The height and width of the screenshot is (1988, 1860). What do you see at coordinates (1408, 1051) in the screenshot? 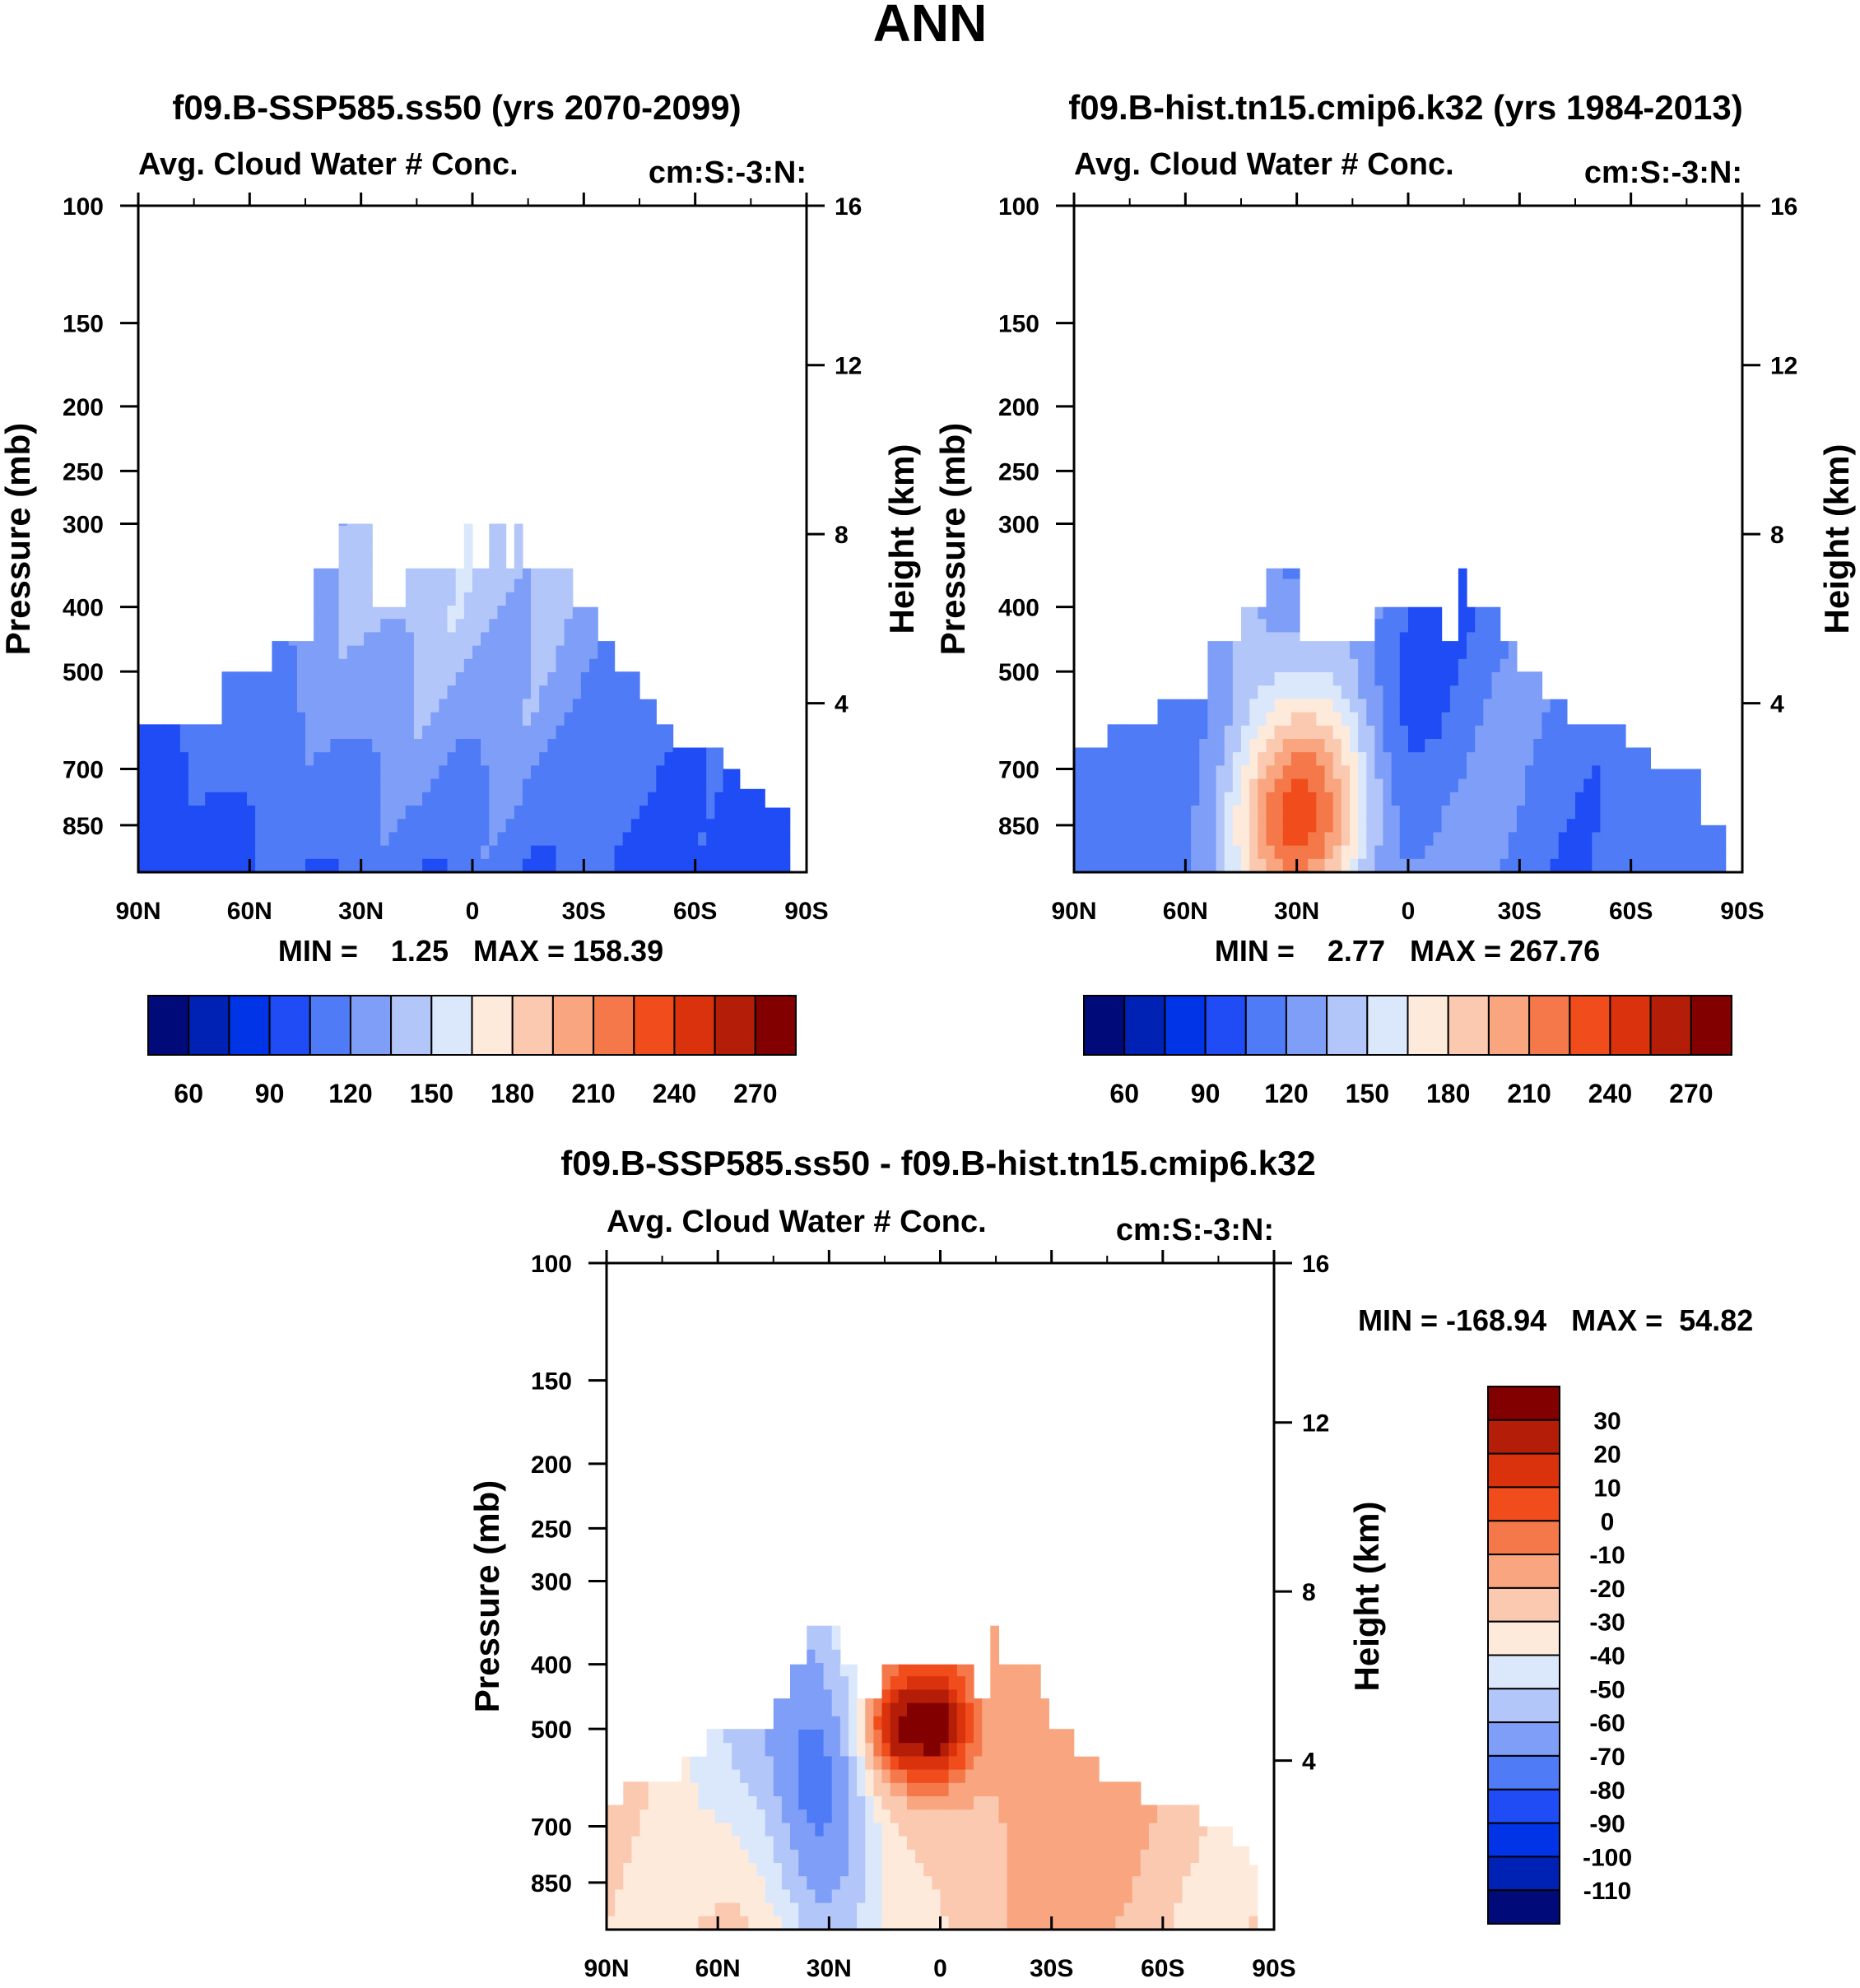
I see `colorbar: 60 90 120 150 180 210 240 270` at bounding box center [1408, 1051].